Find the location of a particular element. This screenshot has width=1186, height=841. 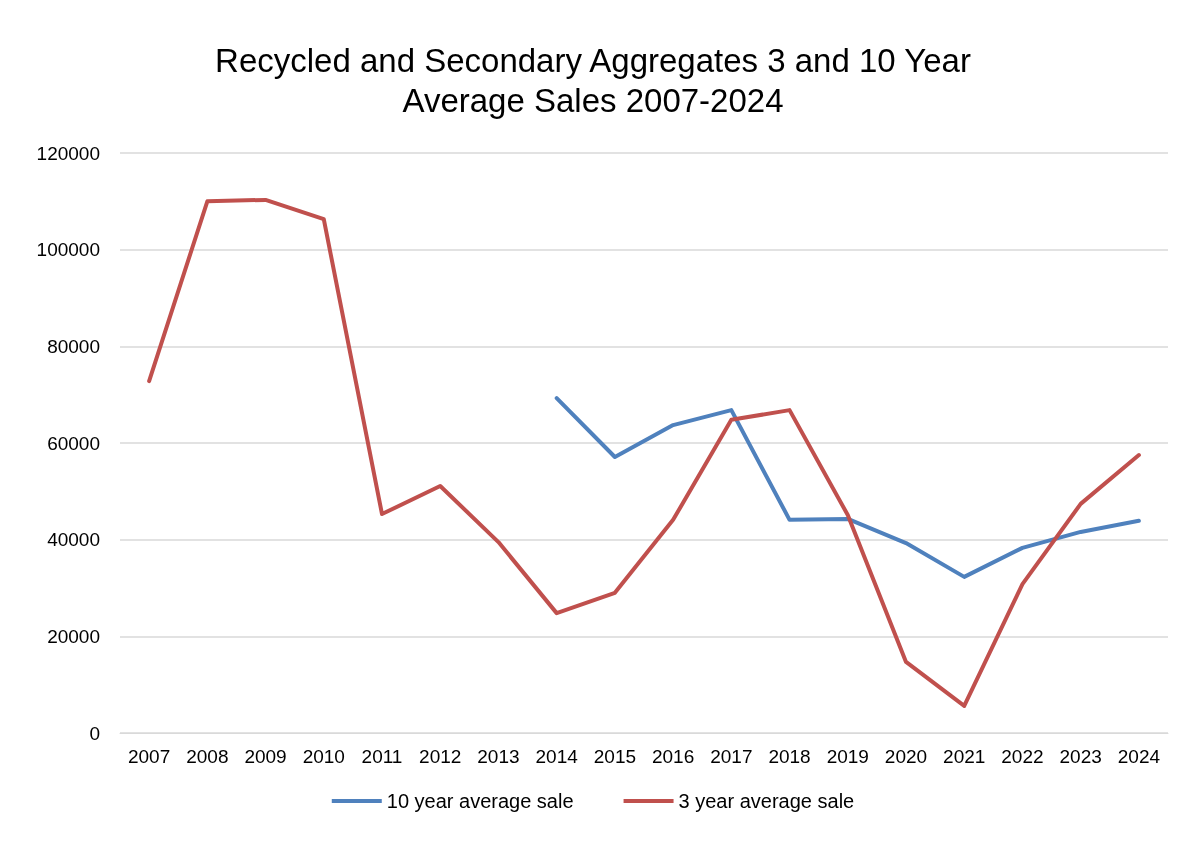

legend-label: 10 year average sale is located at coordinates (480, 801).